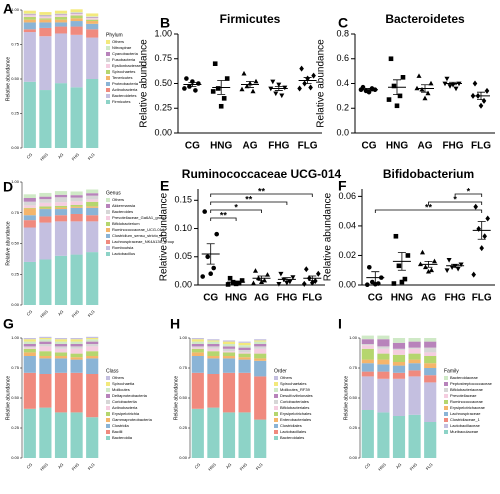  I want to click on chart-title: Firmicutes, so click(250, 19).